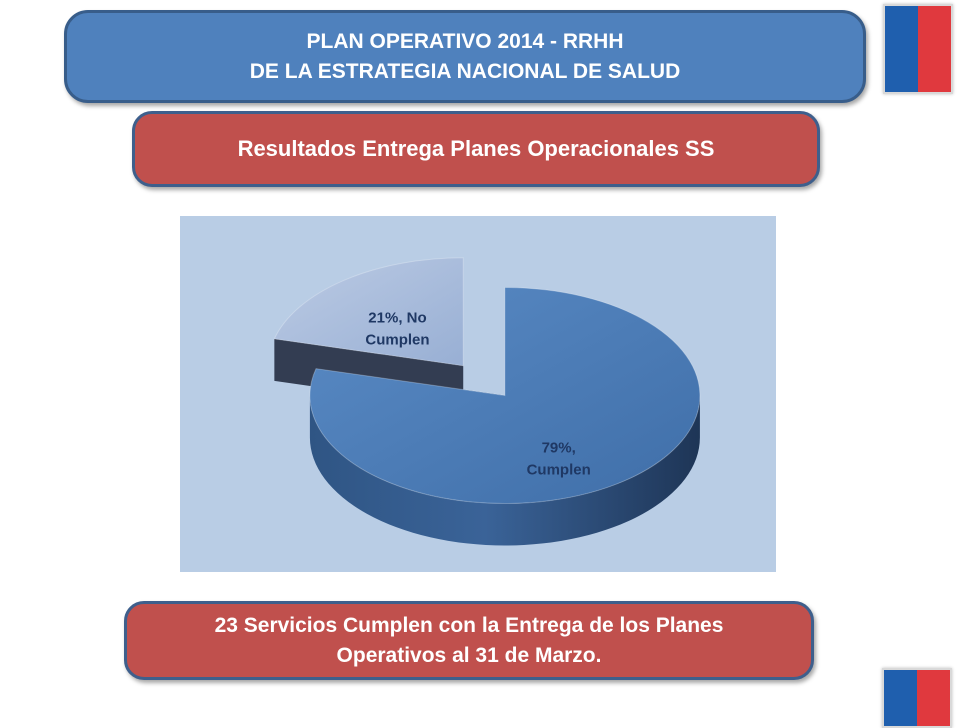 The width and height of the screenshot is (960, 728). I want to click on slice-label-no-cumplen-2: Cumplen, so click(397, 340).